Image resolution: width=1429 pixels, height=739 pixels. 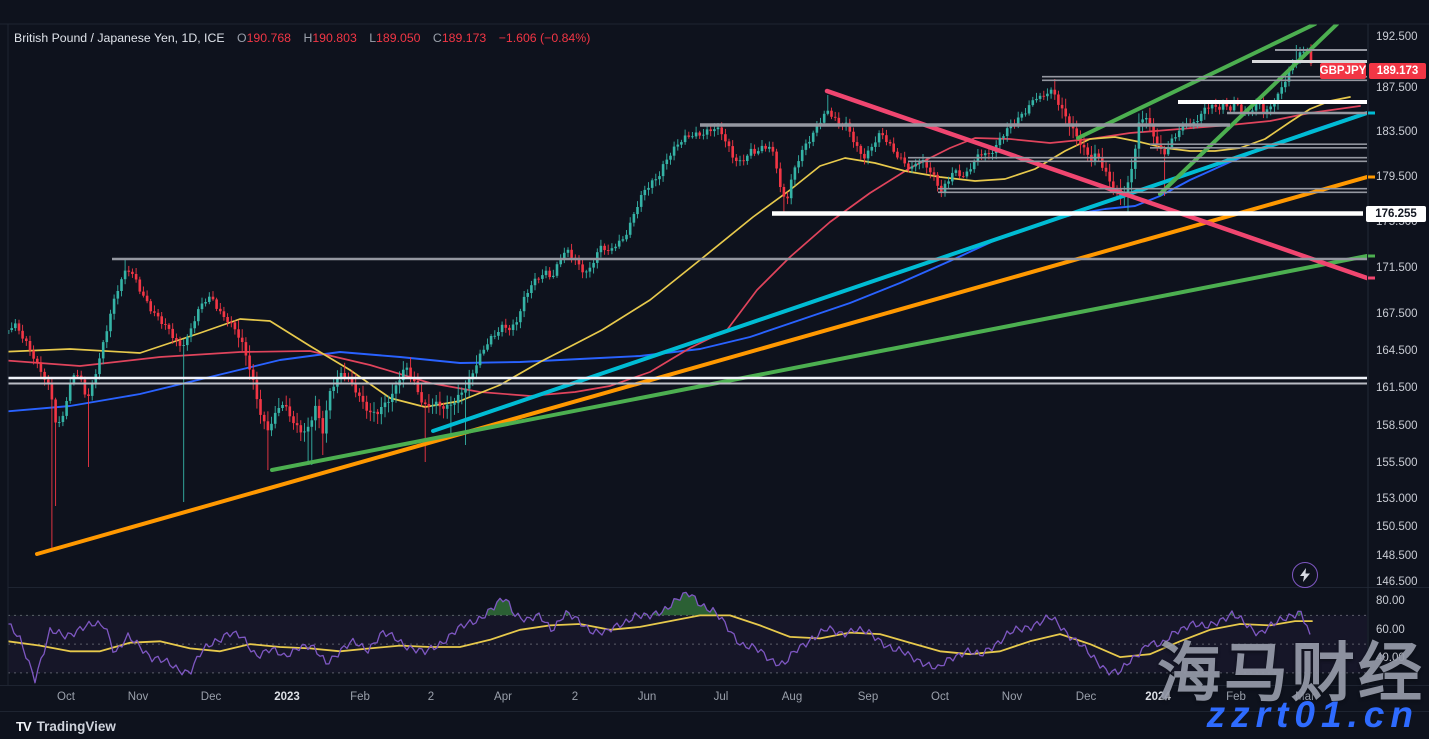 I want to click on time-axis-label: Mar, so click(x=1305, y=697).